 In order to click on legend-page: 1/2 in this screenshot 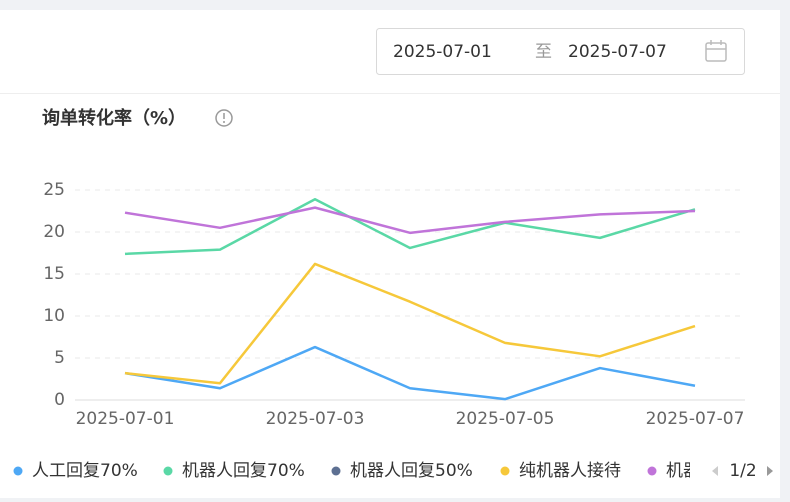, I will do `click(742, 471)`.